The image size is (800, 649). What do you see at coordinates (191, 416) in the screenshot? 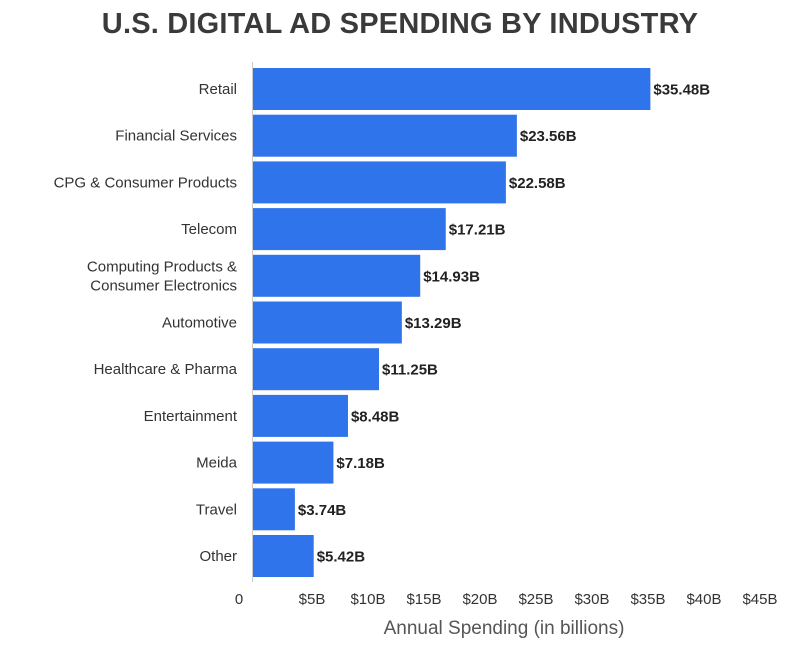
I see `category-label: Entertainment` at bounding box center [191, 416].